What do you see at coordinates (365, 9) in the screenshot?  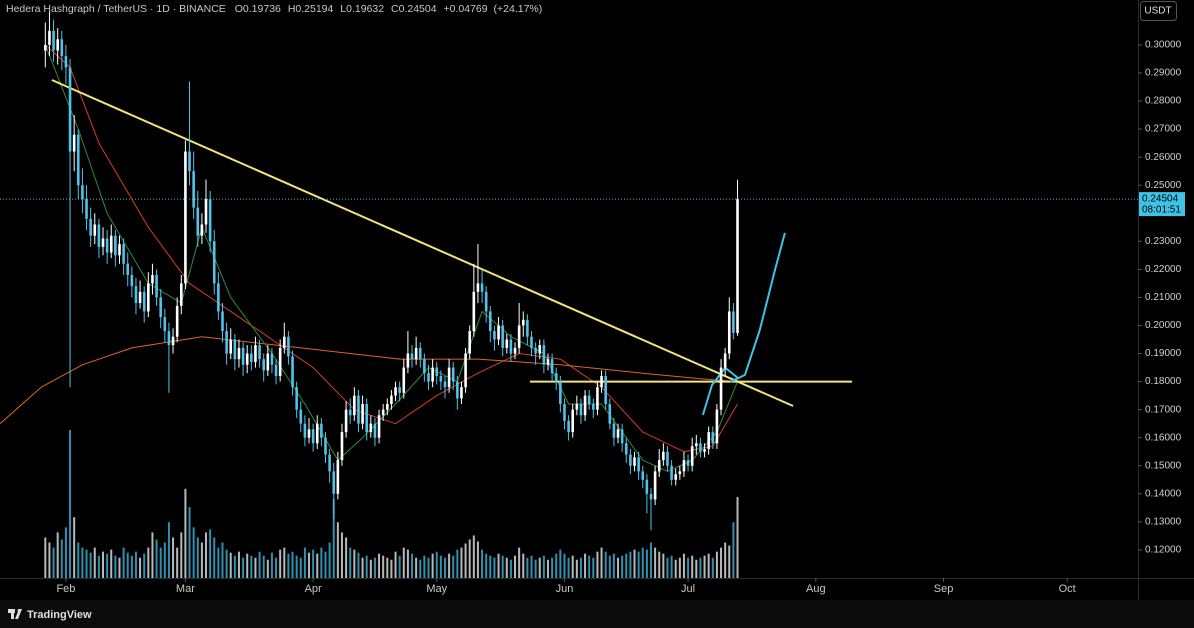 I see `ohlc-value: 0.19632` at bounding box center [365, 9].